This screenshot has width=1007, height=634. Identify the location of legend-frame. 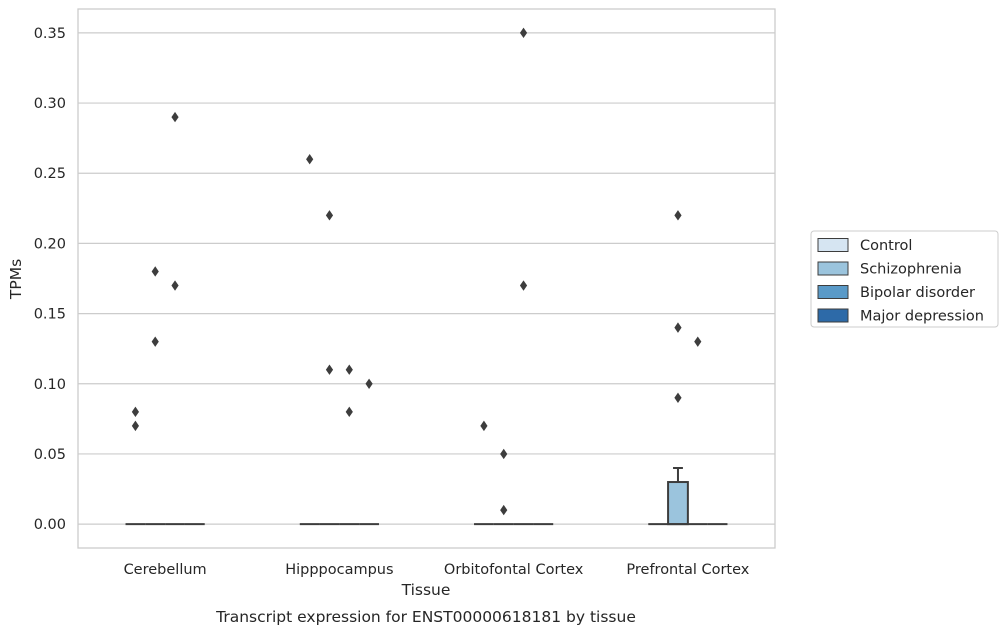
(904, 279).